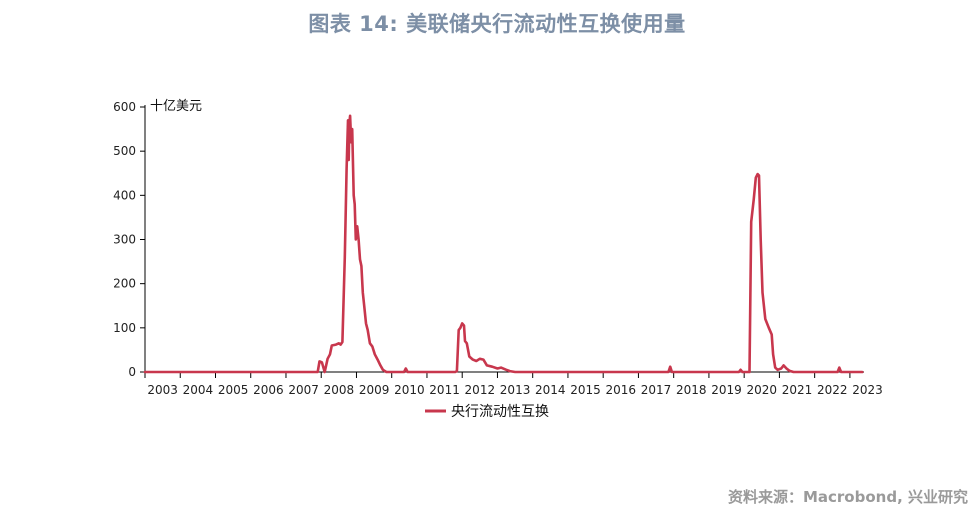  I want to click on legend: 央行流动性互换, so click(487, 411).